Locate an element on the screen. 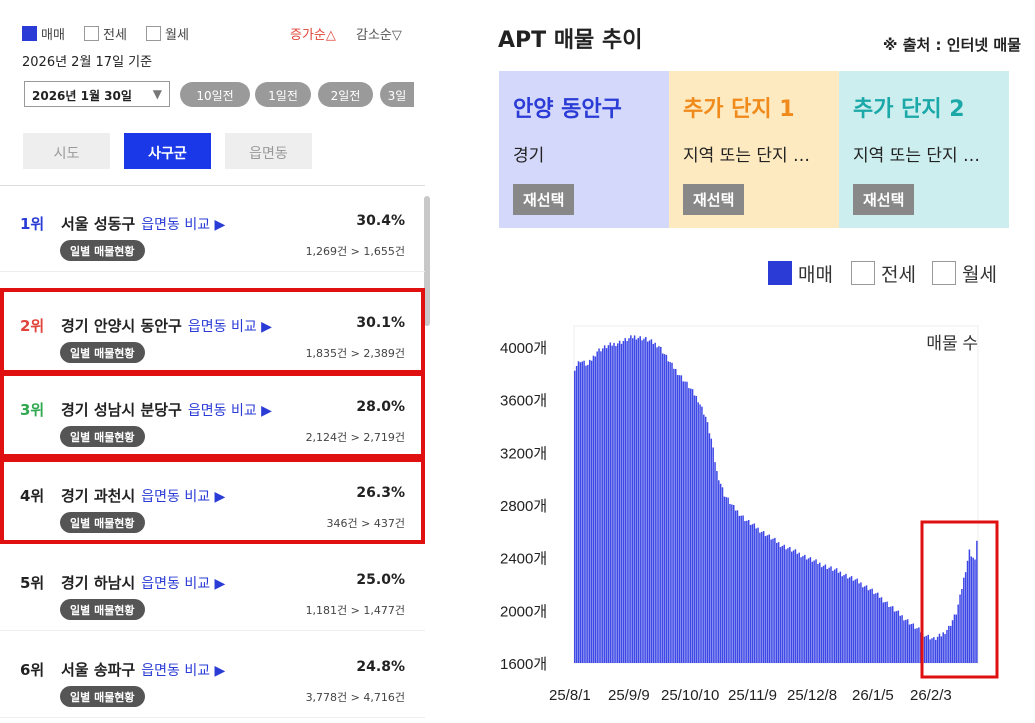 The image size is (1035, 723). legend-sale: 매매 is located at coordinates (800, 273).